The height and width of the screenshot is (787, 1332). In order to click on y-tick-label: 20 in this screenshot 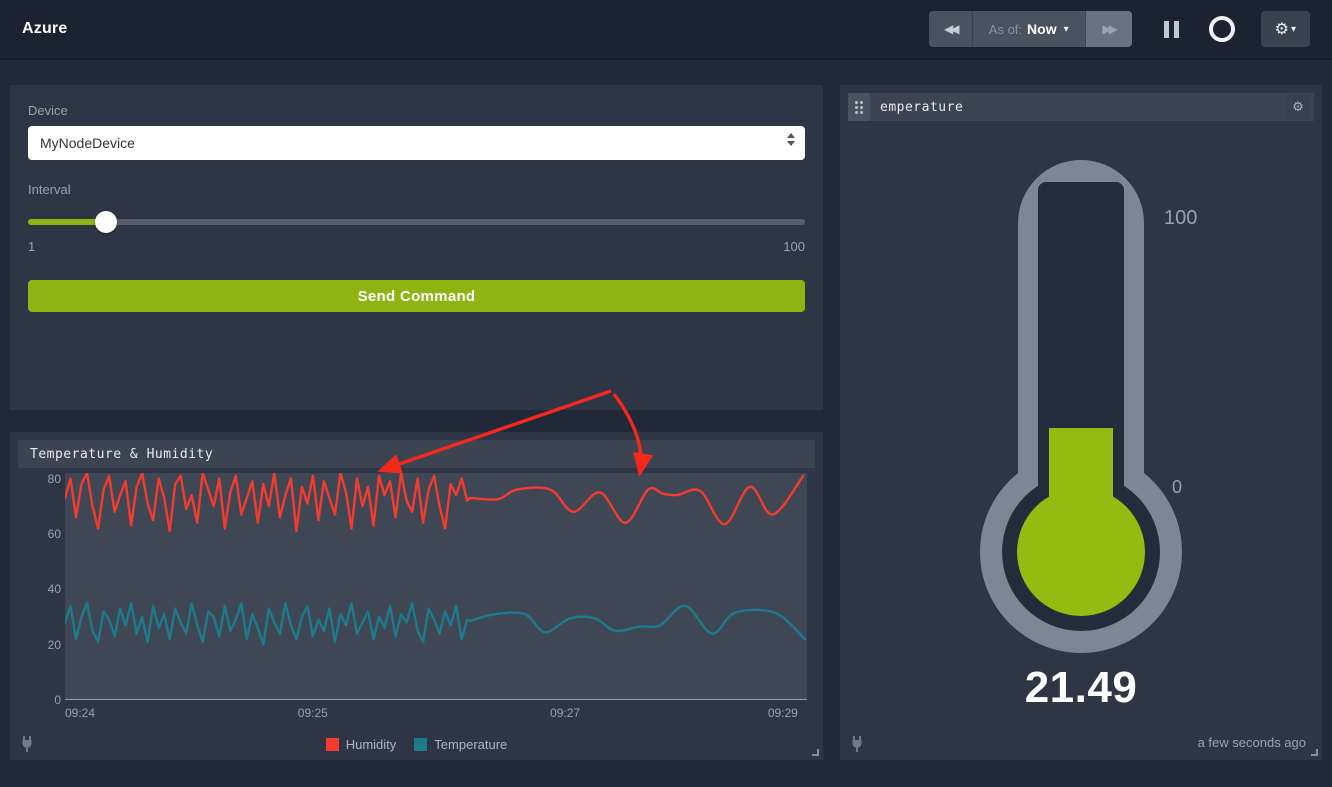, I will do `click(54, 644)`.